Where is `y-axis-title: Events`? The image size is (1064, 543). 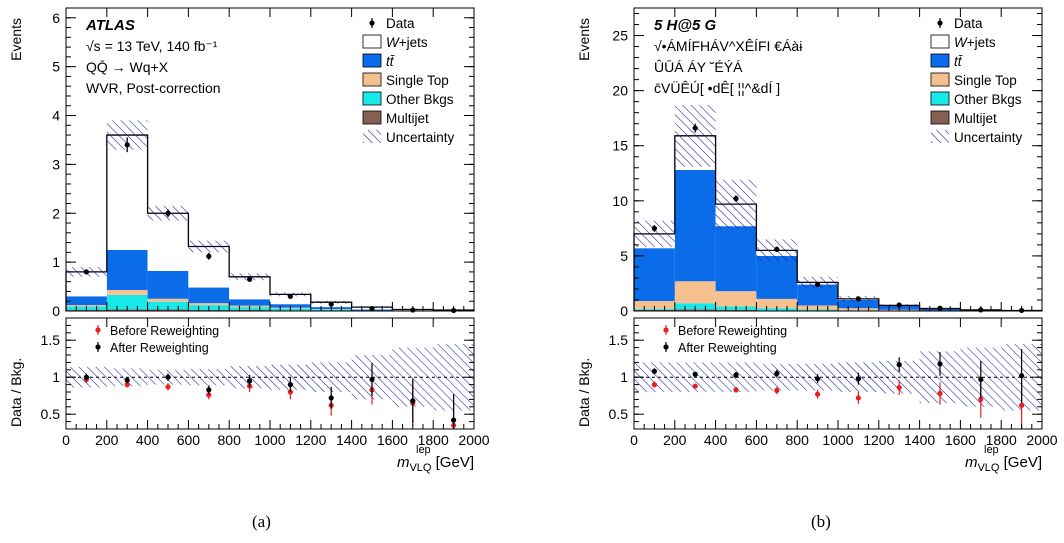
y-axis-title: Events is located at coordinates (16, 39).